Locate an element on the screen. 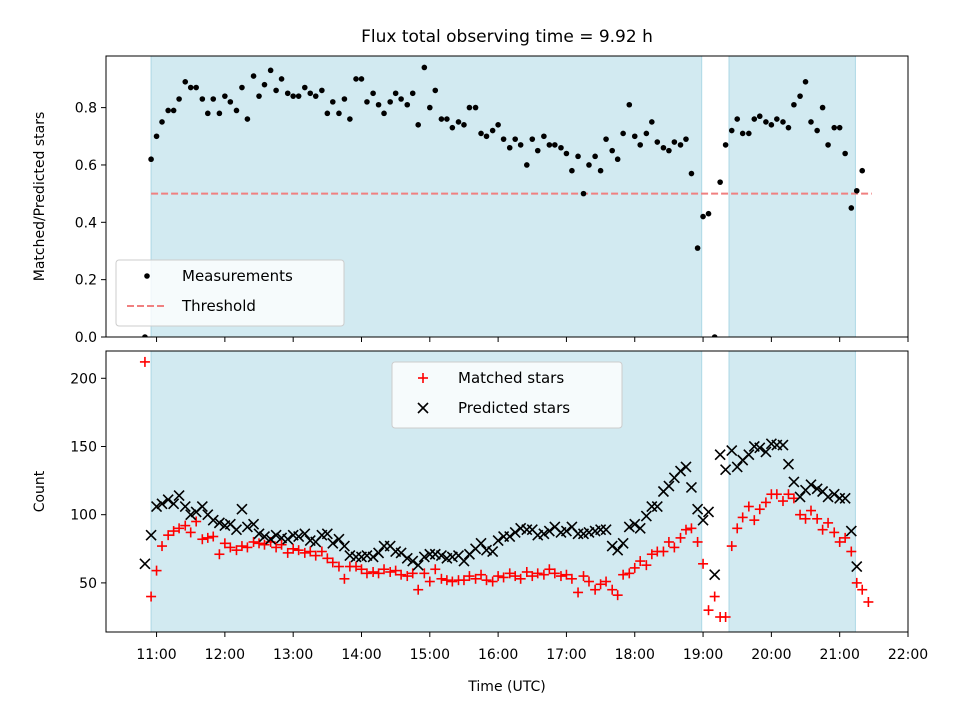 This screenshot has height=720, width=960. x-tick-label: 11:00 is located at coordinates (156, 655).